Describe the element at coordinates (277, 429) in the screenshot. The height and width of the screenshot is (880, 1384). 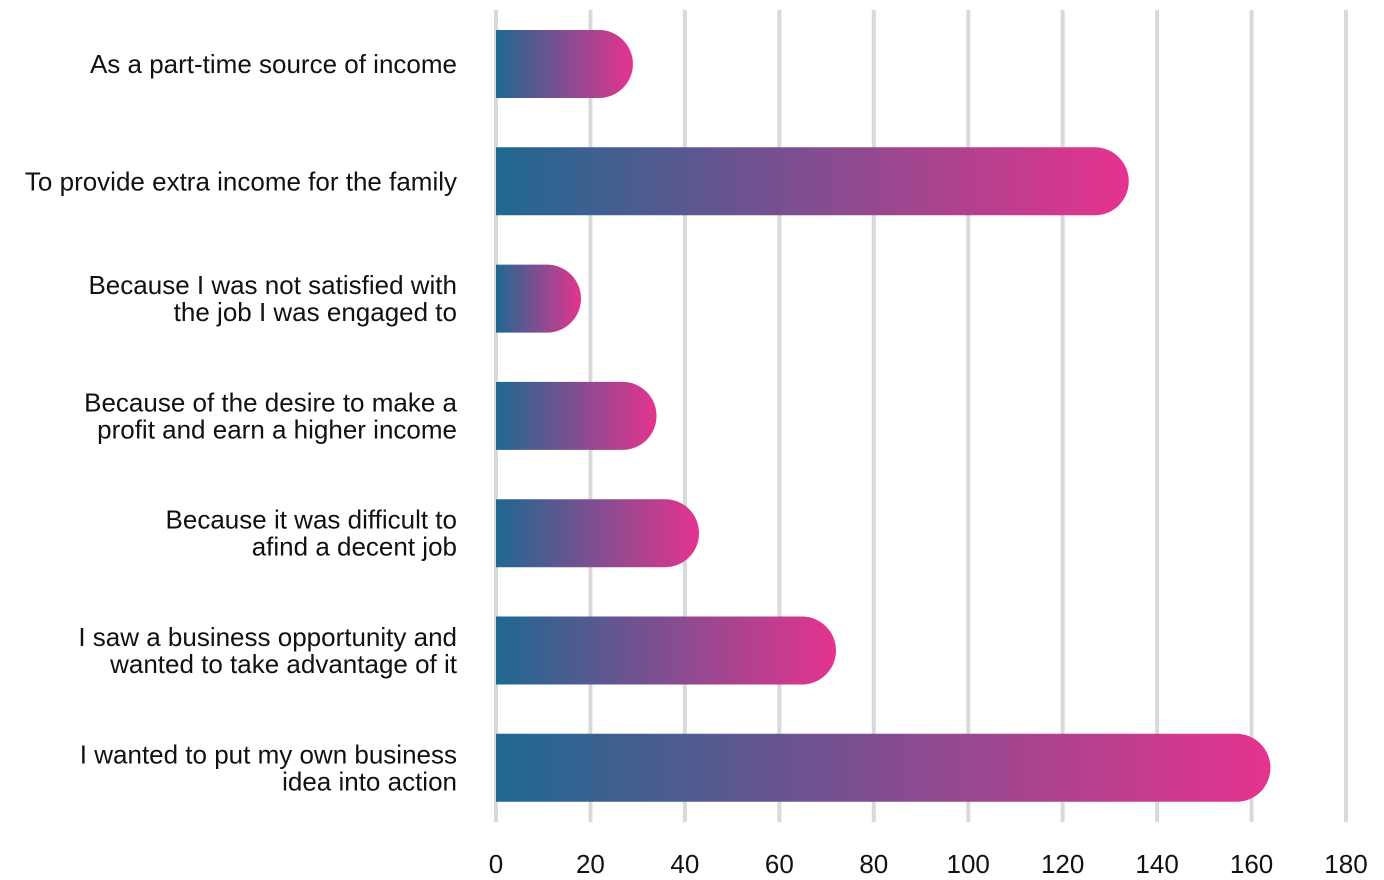
I see `category-label: profit and earn a higher income` at that location.